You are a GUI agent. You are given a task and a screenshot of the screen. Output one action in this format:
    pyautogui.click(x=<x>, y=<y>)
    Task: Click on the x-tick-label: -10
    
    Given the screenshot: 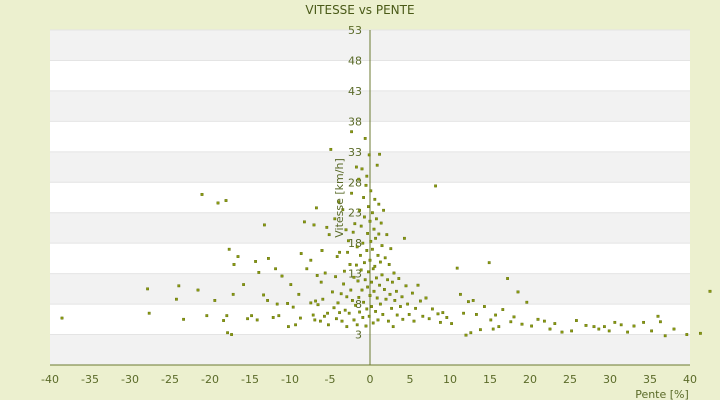 What is the action you would take?
    pyautogui.click(x=290, y=379)
    